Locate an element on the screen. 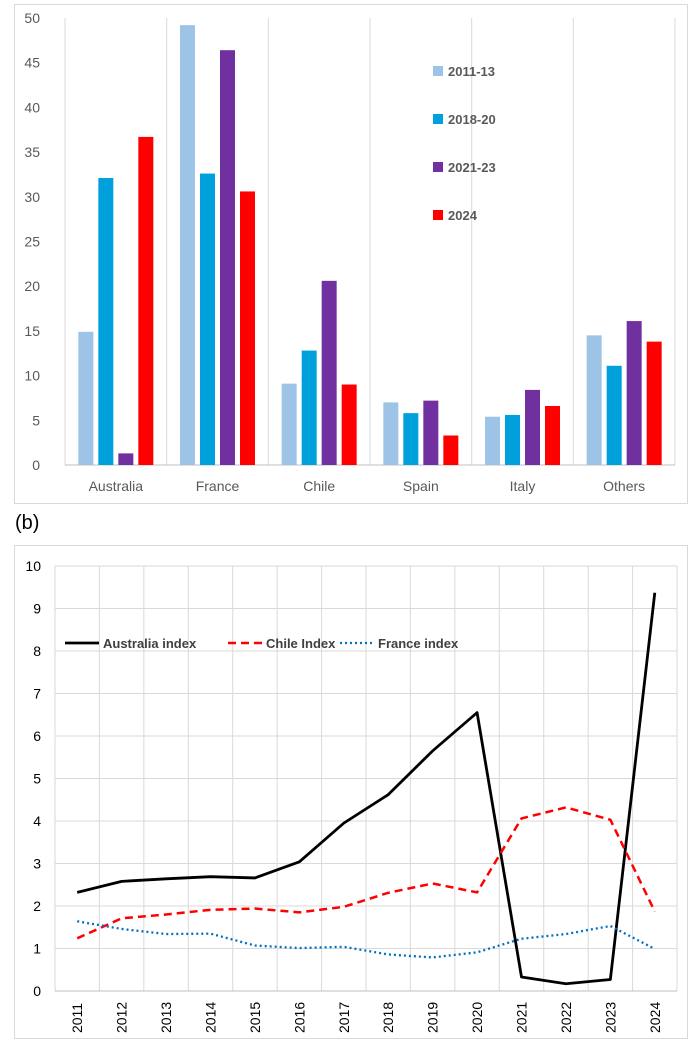 The height and width of the screenshot is (1042, 691). x-tick-label: 2012 is located at coordinates (122, 1017).